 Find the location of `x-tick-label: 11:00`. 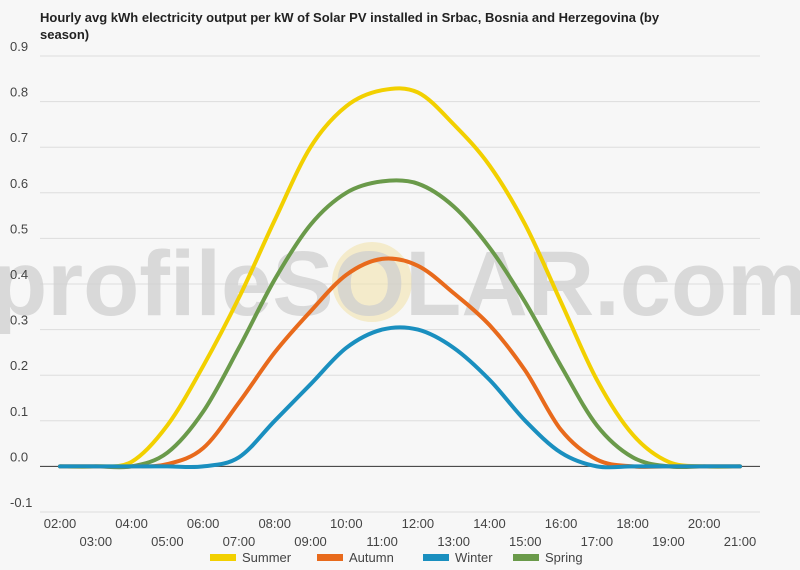

x-tick-label: 11:00 is located at coordinates (382, 541).